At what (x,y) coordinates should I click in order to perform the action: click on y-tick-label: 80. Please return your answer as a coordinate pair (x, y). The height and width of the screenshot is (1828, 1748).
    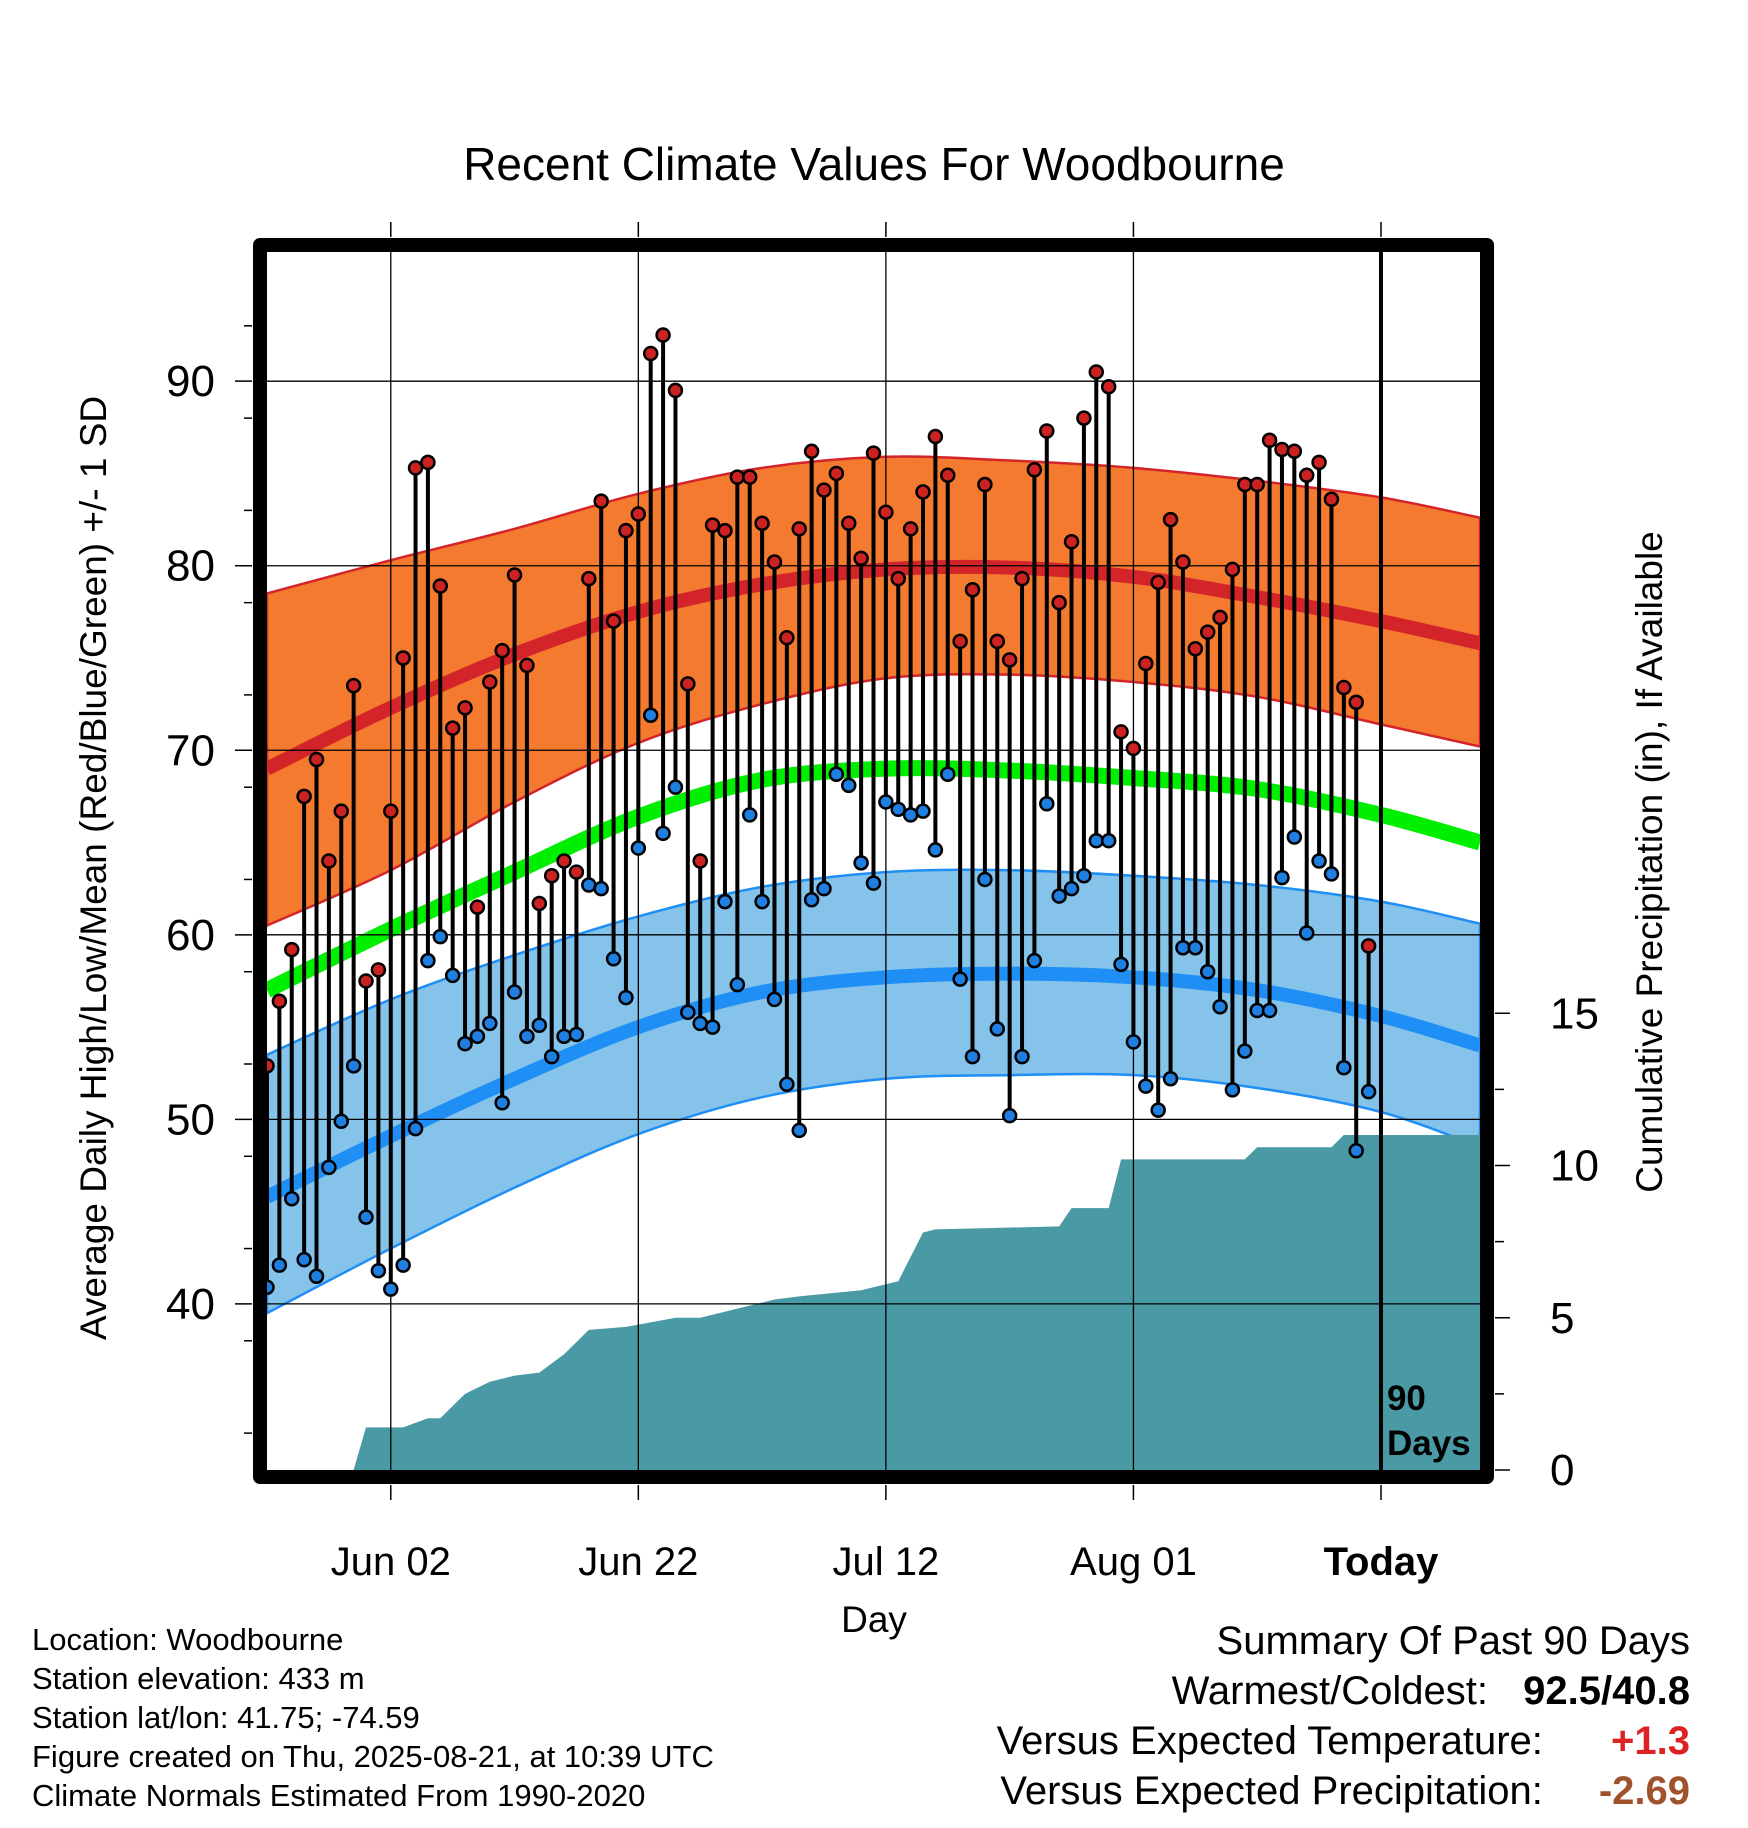
    Looking at the image, I should click on (190, 566).